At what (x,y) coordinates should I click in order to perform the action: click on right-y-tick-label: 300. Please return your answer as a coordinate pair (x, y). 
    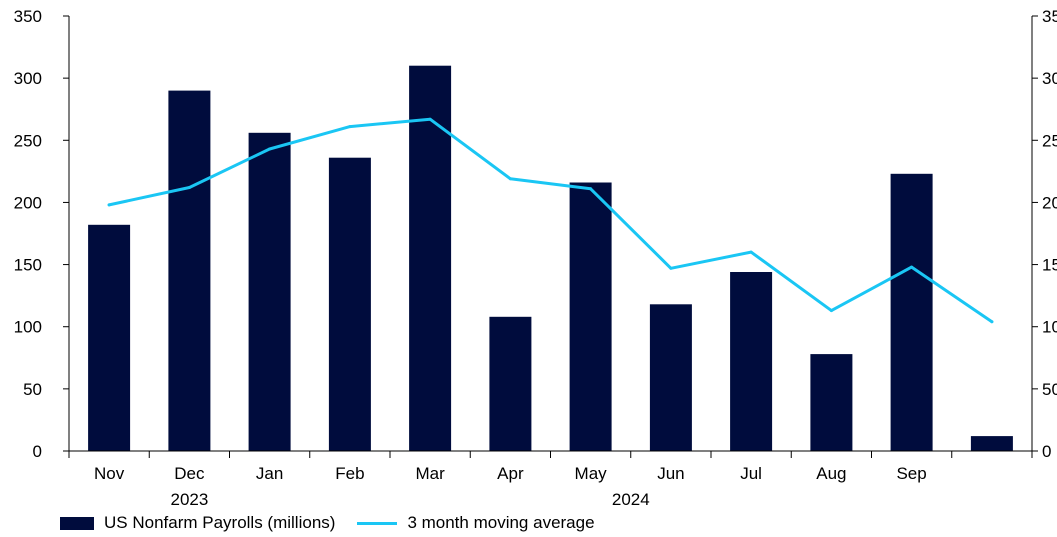
    Looking at the image, I should click on (1049, 78).